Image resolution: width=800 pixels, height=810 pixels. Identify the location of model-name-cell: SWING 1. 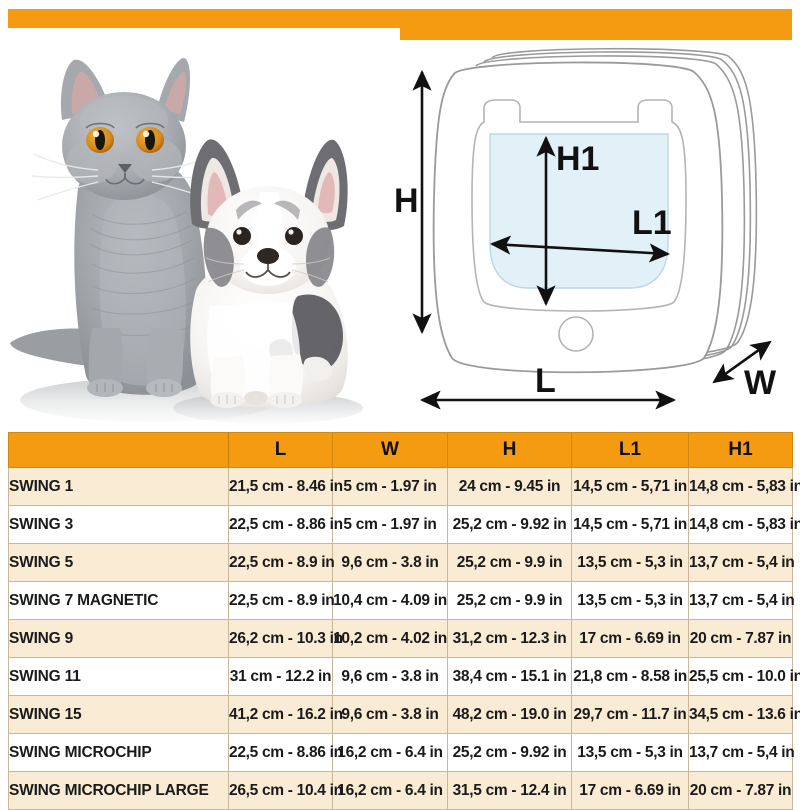
(118, 486).